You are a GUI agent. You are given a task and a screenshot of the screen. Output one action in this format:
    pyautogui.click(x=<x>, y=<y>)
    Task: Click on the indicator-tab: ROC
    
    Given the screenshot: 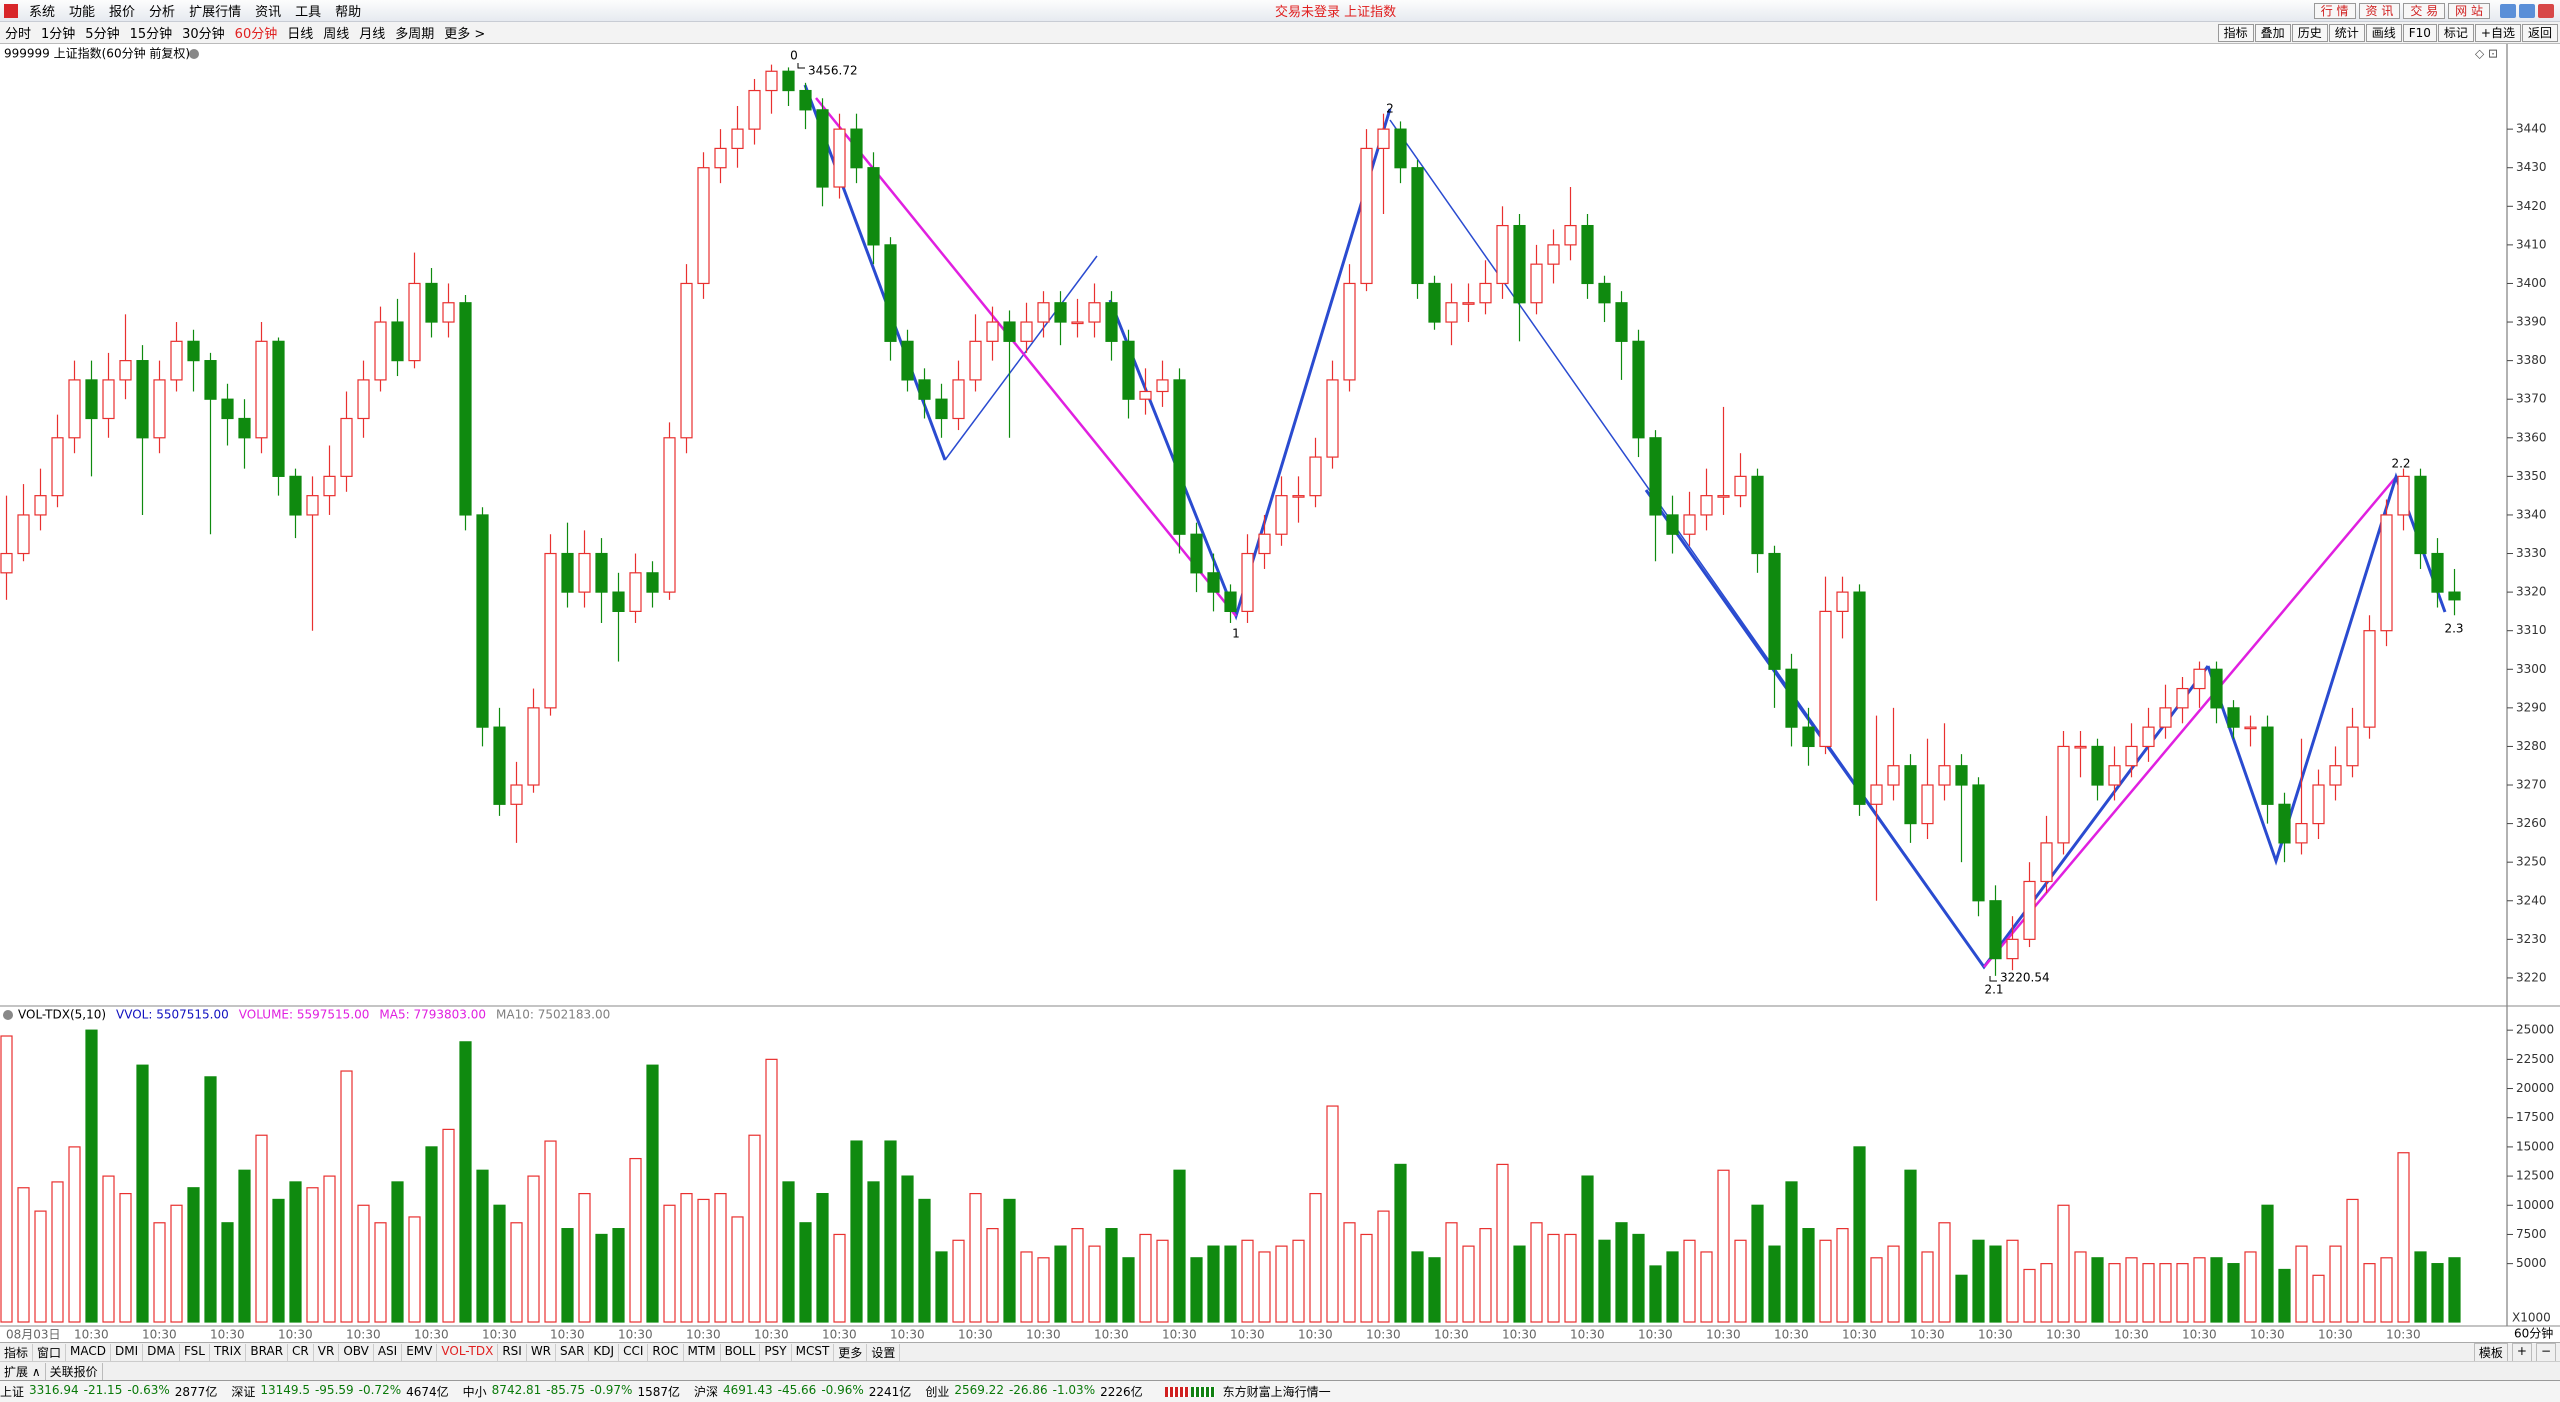 What is the action you would take?
    pyautogui.click(x=666, y=1352)
    